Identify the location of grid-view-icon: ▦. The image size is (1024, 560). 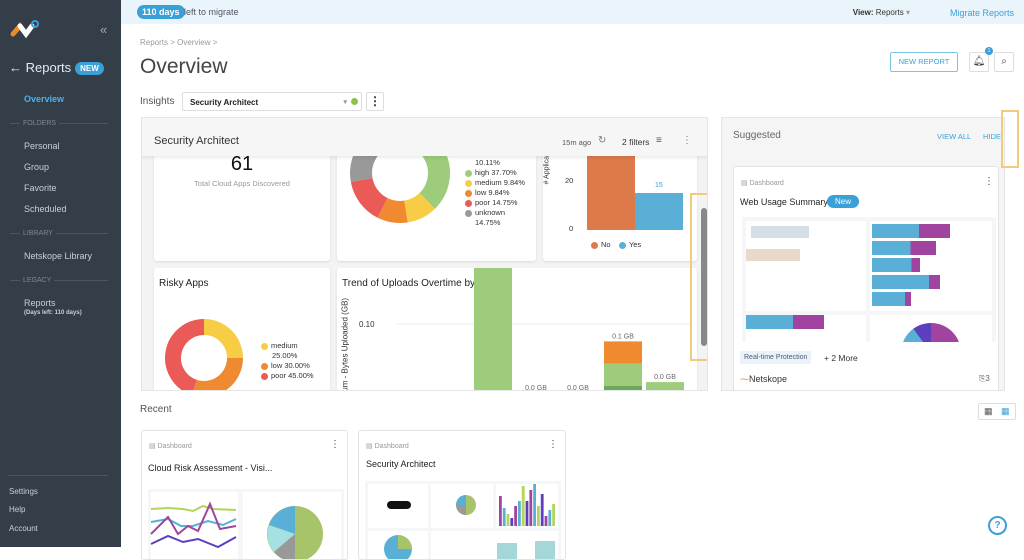
(1005, 411).